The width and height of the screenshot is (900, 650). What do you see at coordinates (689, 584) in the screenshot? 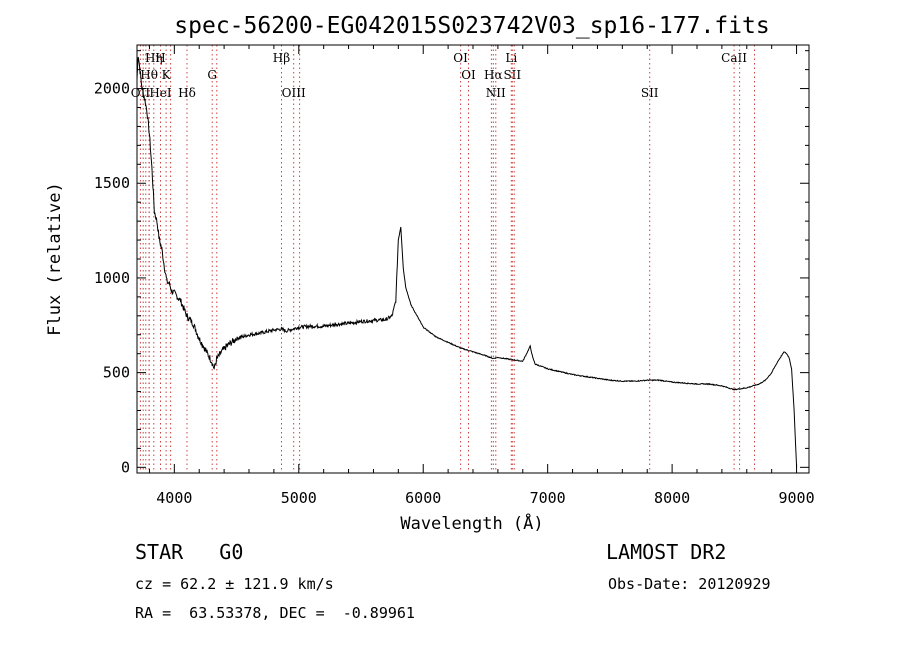
I see `observation-date: Obs-Date: 20120929` at bounding box center [689, 584].